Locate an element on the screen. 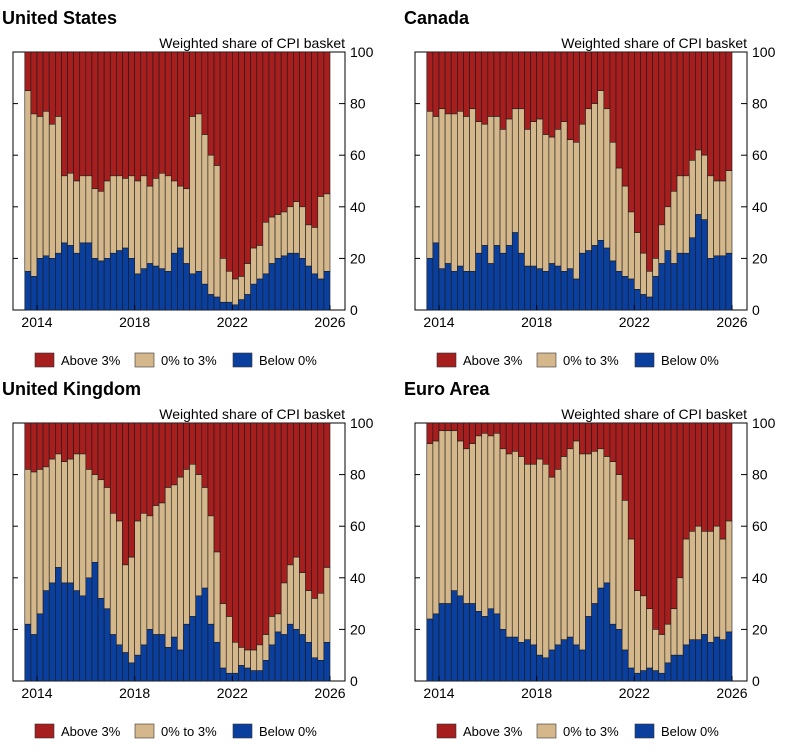 The image size is (787, 756). legend-label: Above 3% is located at coordinates (91, 731).